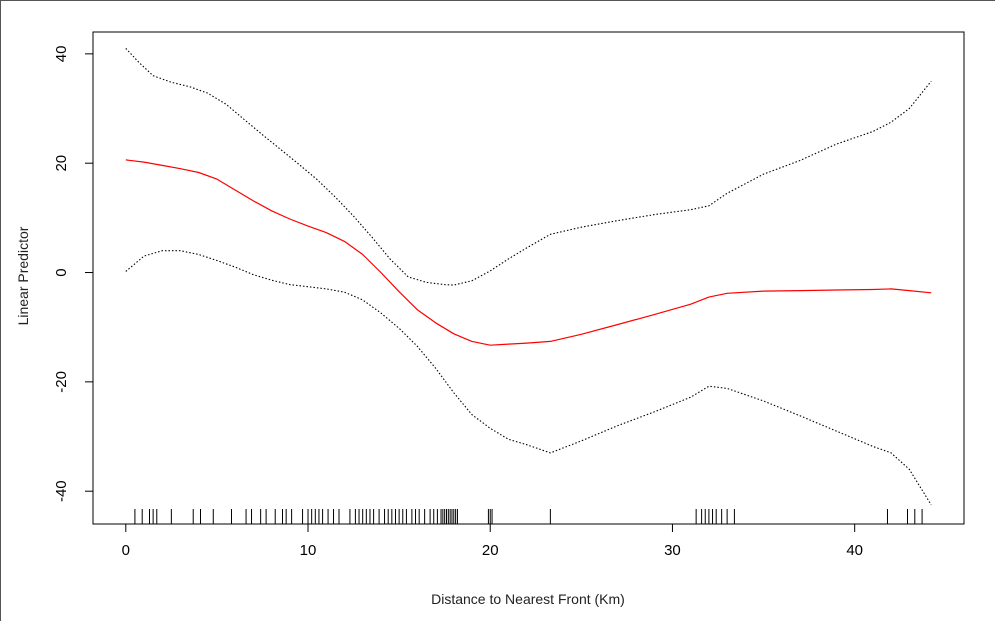  I want to click on y-tick-label: 0, so click(61, 272).